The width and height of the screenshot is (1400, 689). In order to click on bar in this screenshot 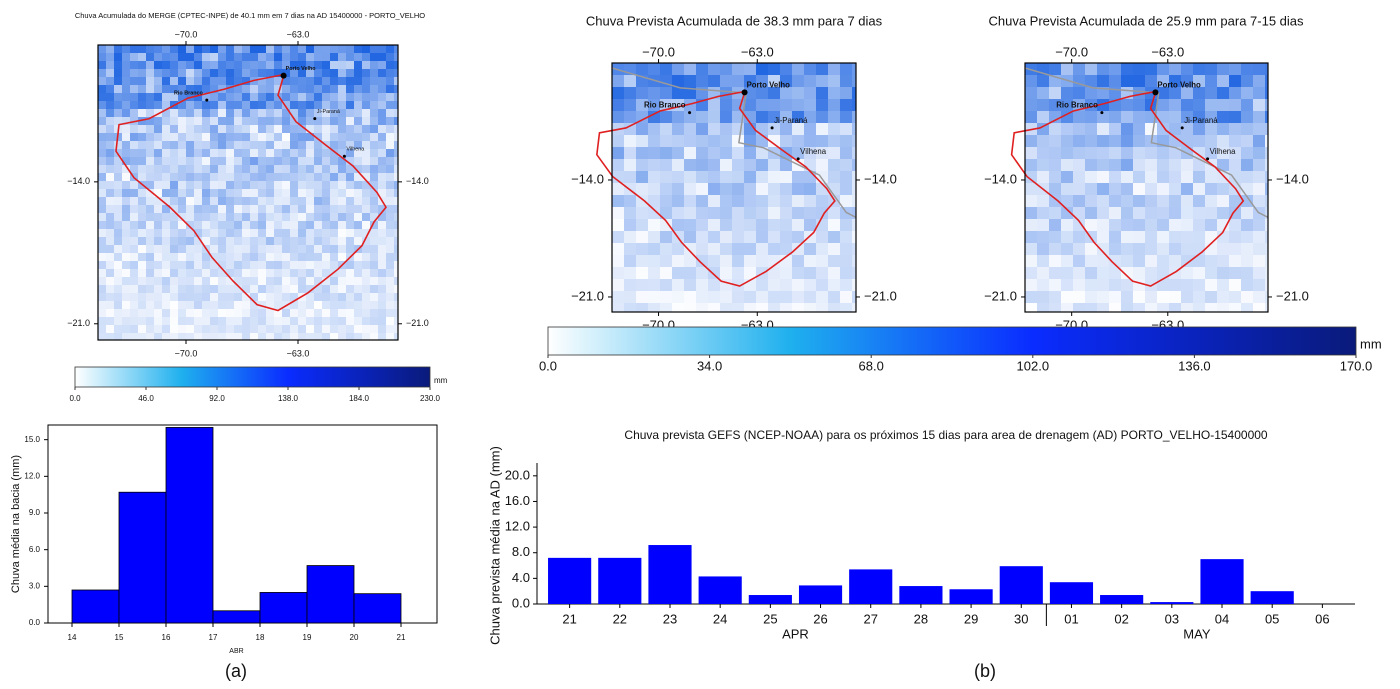, I will do `click(670, 574)`.